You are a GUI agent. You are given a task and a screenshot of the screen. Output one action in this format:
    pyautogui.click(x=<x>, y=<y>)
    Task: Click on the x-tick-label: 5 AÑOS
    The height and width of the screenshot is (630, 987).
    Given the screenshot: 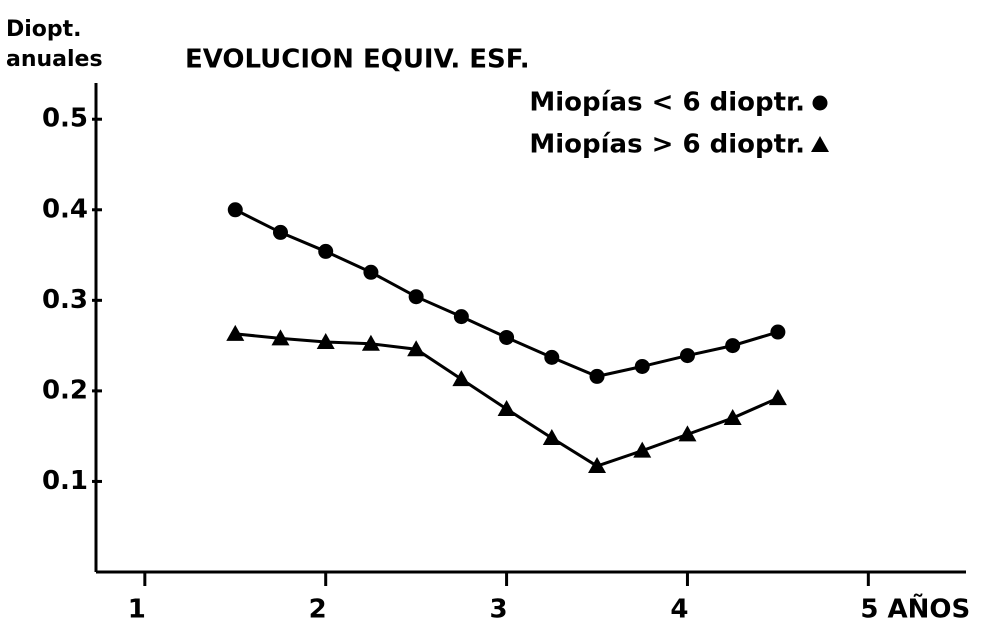 What is the action you would take?
    pyautogui.click(x=915, y=609)
    